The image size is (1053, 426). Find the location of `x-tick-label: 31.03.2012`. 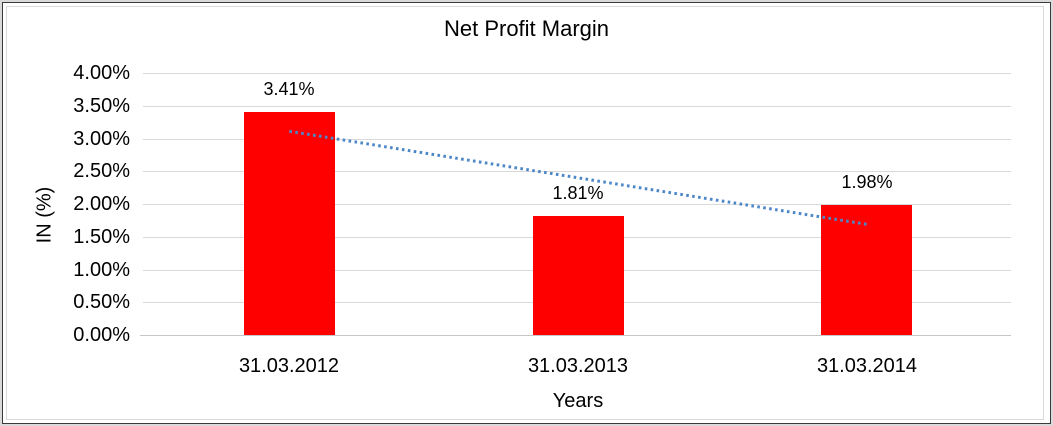

x-tick-label: 31.03.2012 is located at coordinates (289, 366).